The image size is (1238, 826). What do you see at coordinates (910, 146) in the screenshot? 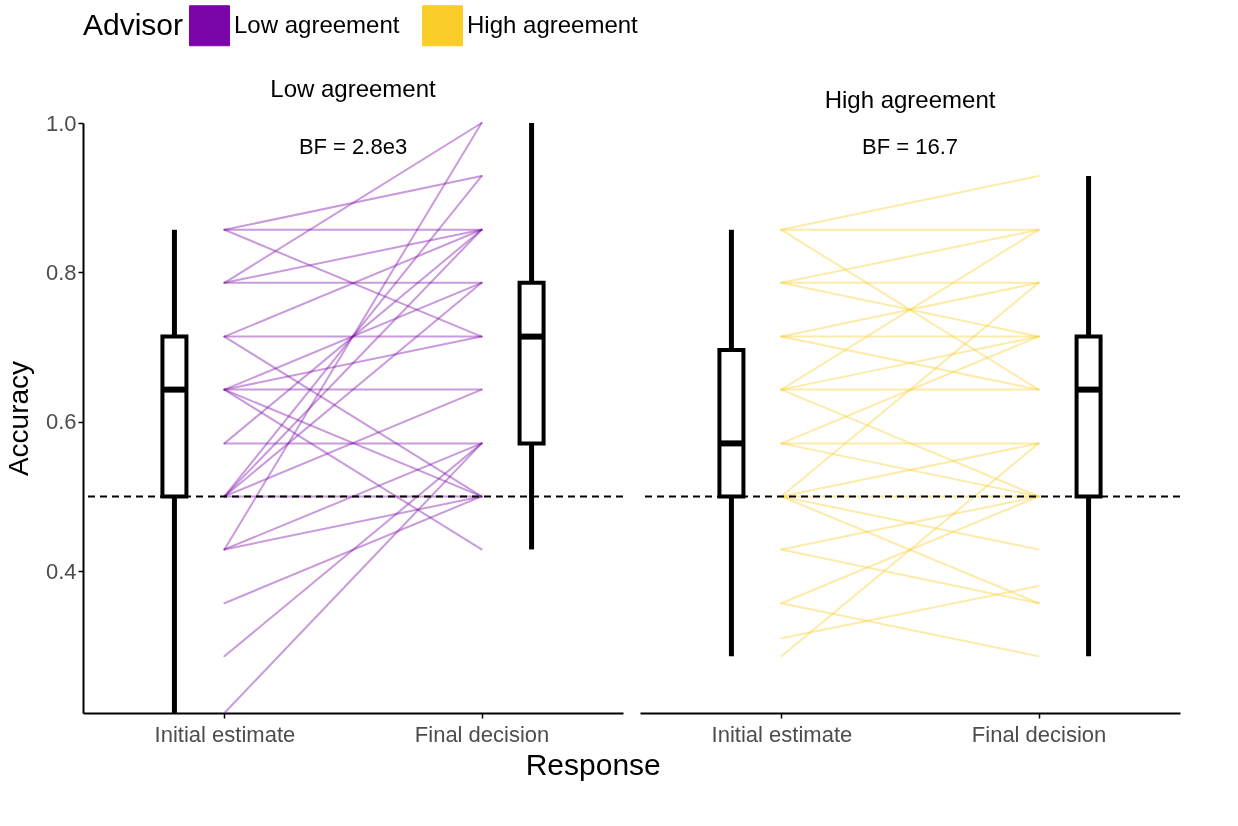
I see `annotation: BF = 16.7` at bounding box center [910, 146].